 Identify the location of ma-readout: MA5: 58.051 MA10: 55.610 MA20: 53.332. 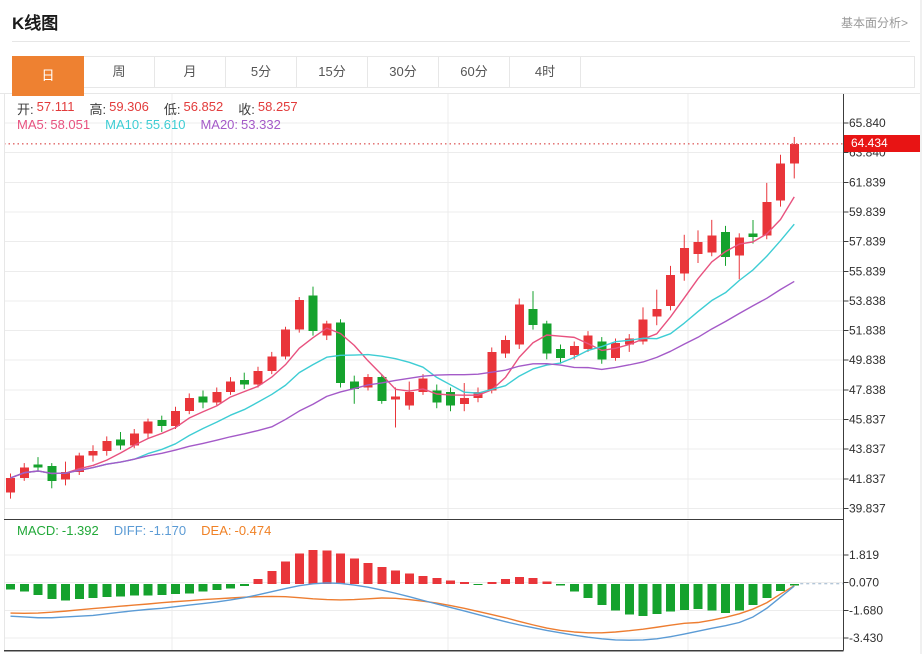
(149, 124).